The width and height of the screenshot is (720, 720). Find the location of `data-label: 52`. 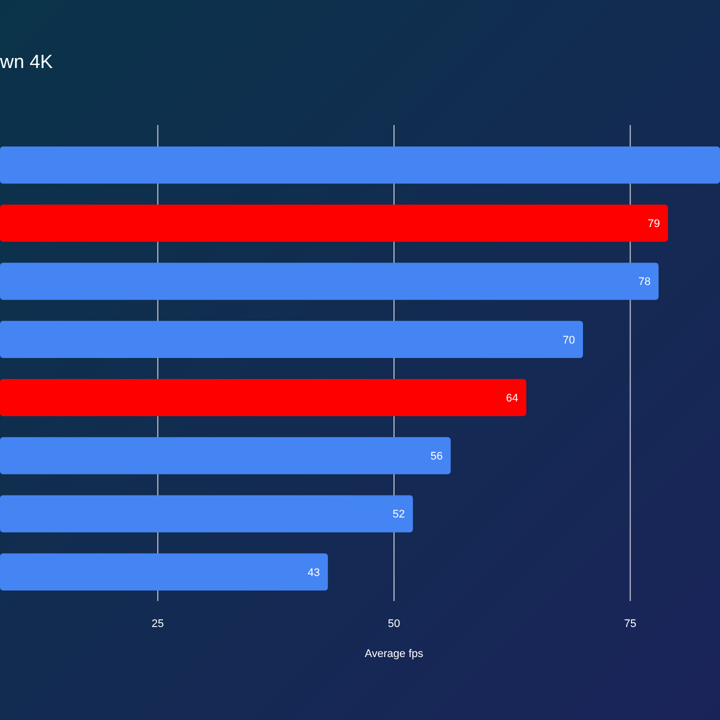

data-label: 52 is located at coordinates (398, 514).